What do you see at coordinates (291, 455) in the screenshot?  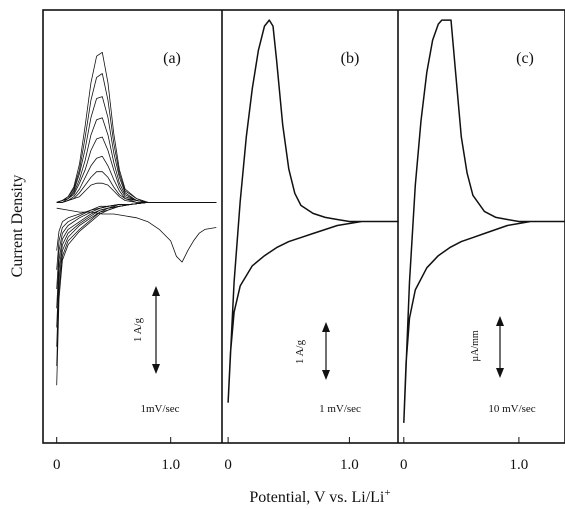 I see `panel-b-ticks: 0 1.0` at bounding box center [291, 455].